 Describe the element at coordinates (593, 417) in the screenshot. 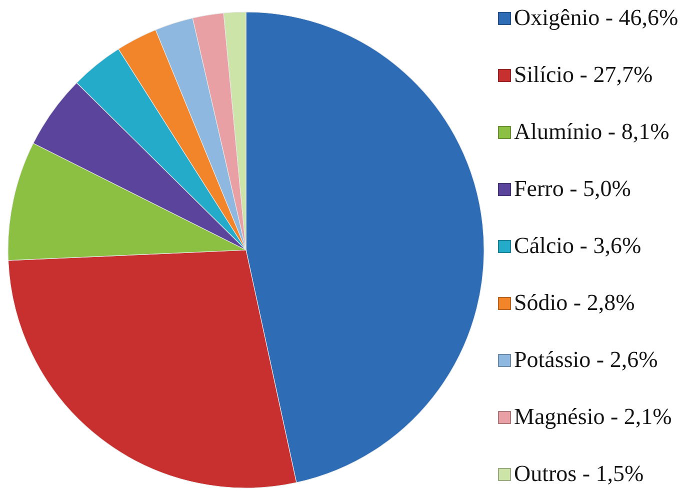

I see `legend-label: Magnésio - 2,1%` at that location.